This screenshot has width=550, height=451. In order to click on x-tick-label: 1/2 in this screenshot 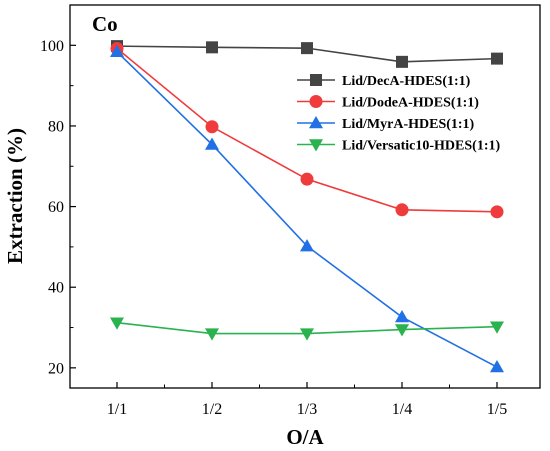, I will do `click(212, 409)`.